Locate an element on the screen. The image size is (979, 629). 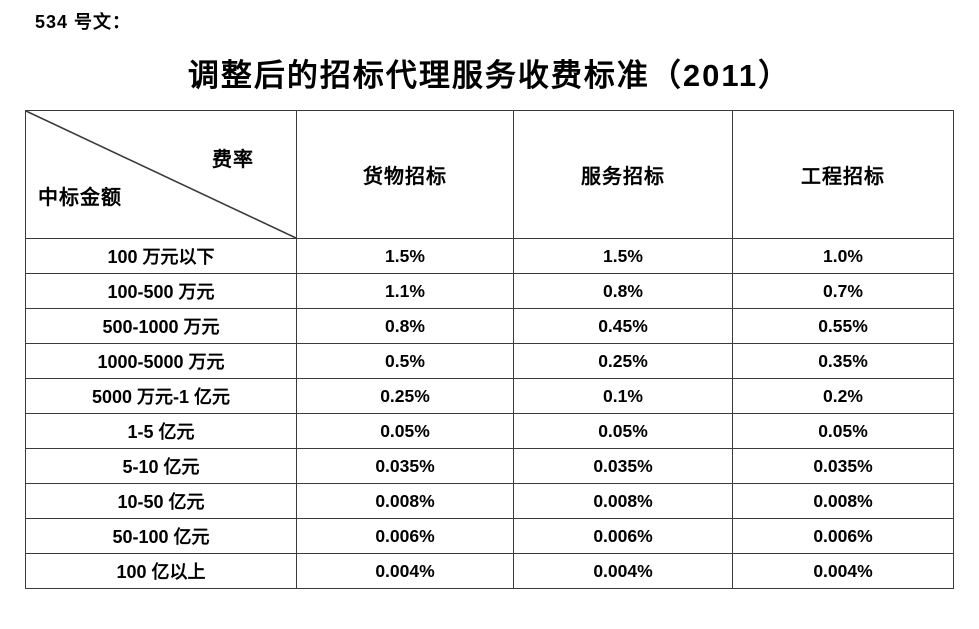
table-row: 100 亿以上 0.004% 0.004% 0.004% is located at coordinates (489, 571).